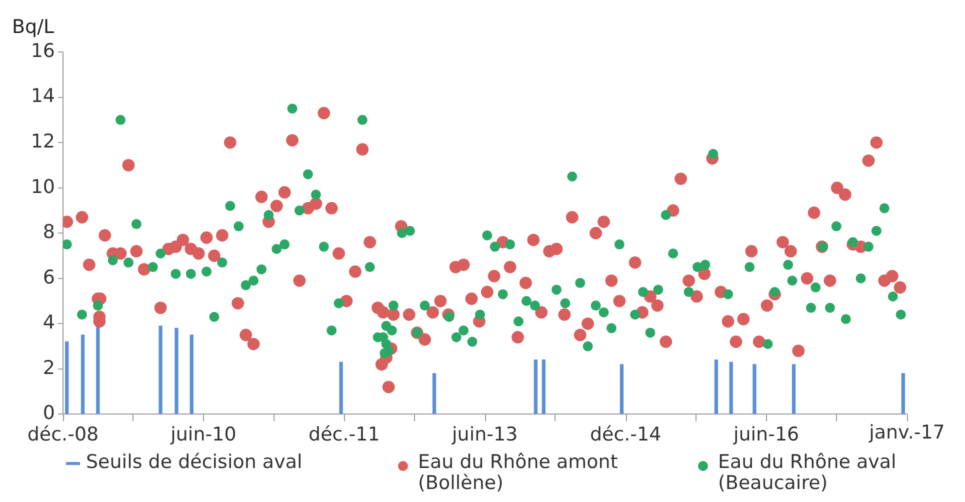  What do you see at coordinates (626, 435) in the screenshot?
I see `x-tick-label: déc.-14` at bounding box center [626, 435].